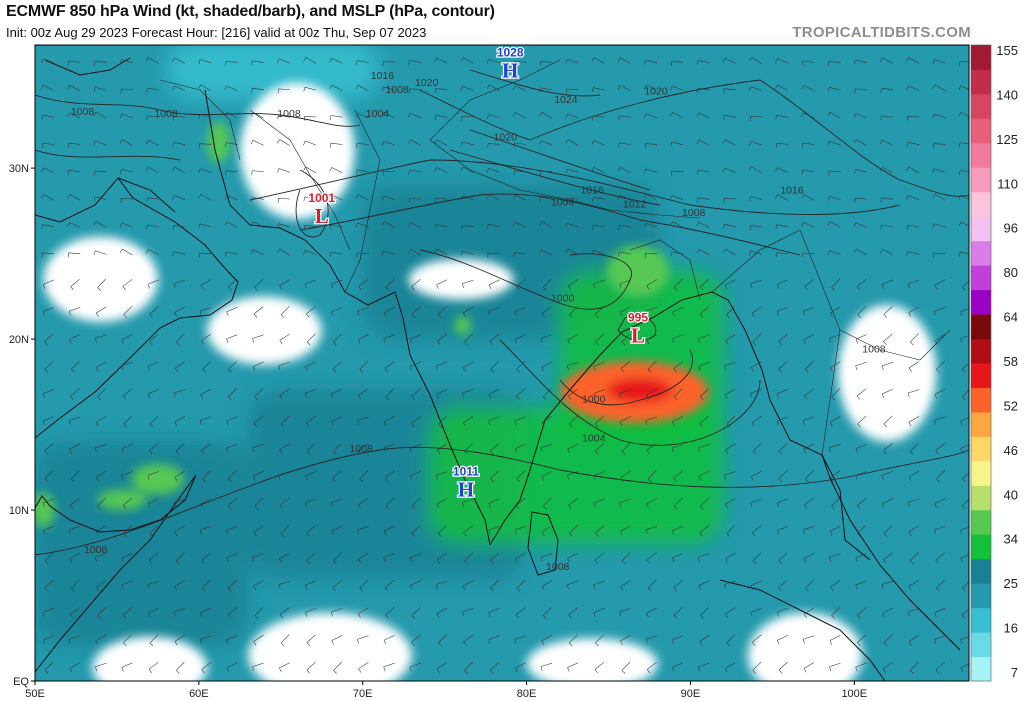 This screenshot has width=1024, height=701. I want to click on isobar-label-21: 1008, so click(874, 350).